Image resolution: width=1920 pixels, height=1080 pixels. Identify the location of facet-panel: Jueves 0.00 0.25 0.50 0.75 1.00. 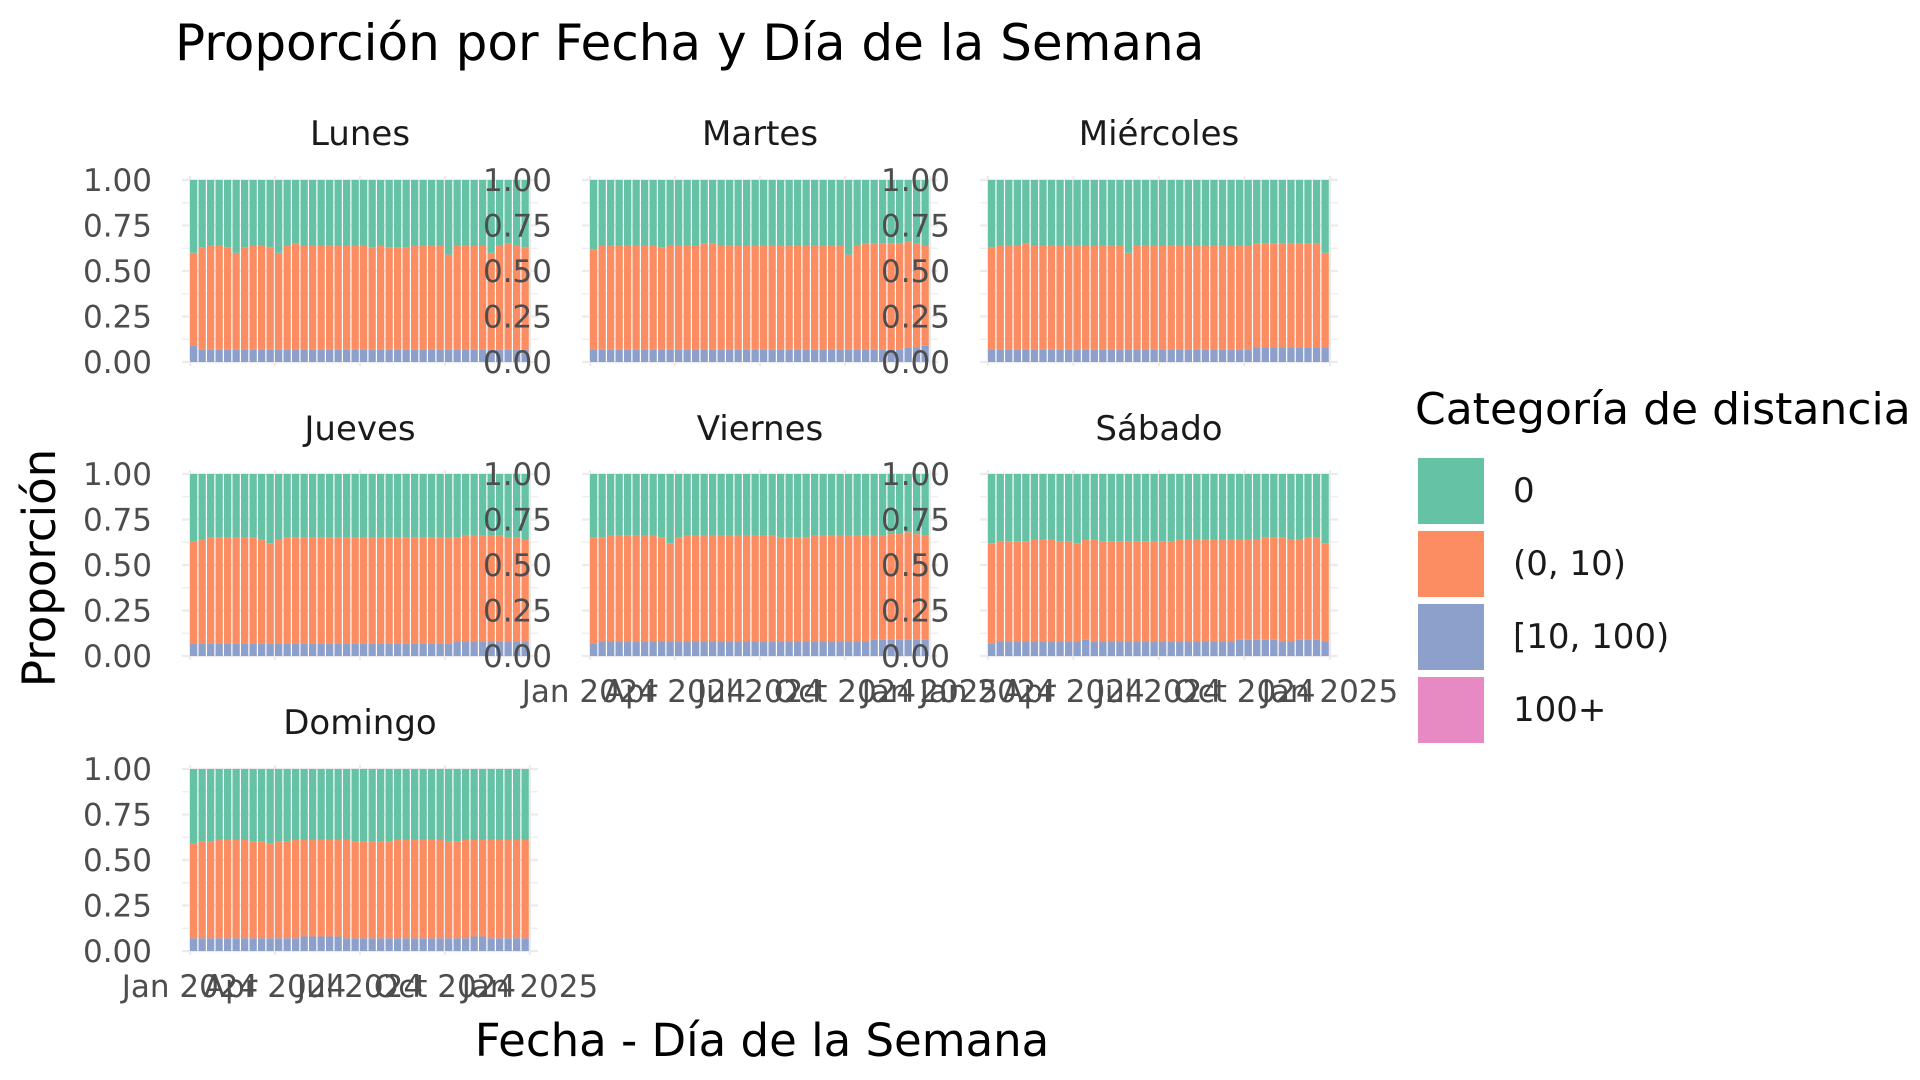
(310, 542).